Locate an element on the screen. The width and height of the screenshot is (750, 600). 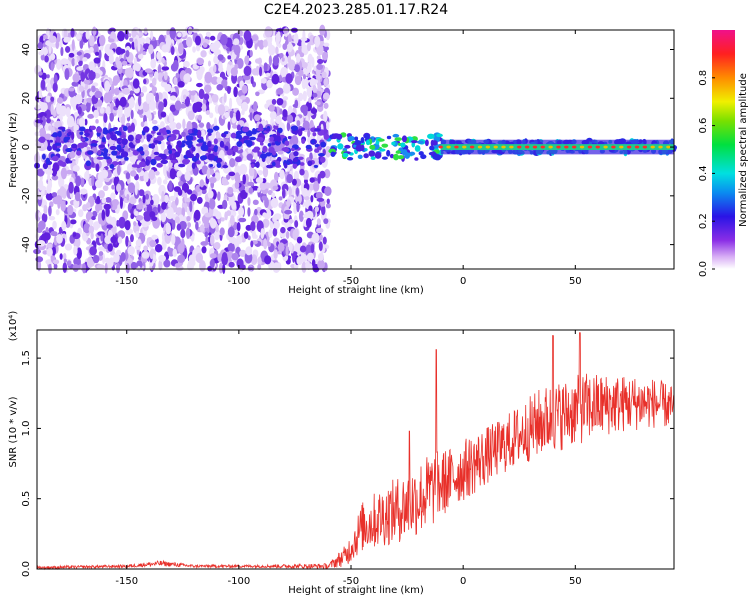
x-tick-label: -150 is located at coordinates (126, 581).